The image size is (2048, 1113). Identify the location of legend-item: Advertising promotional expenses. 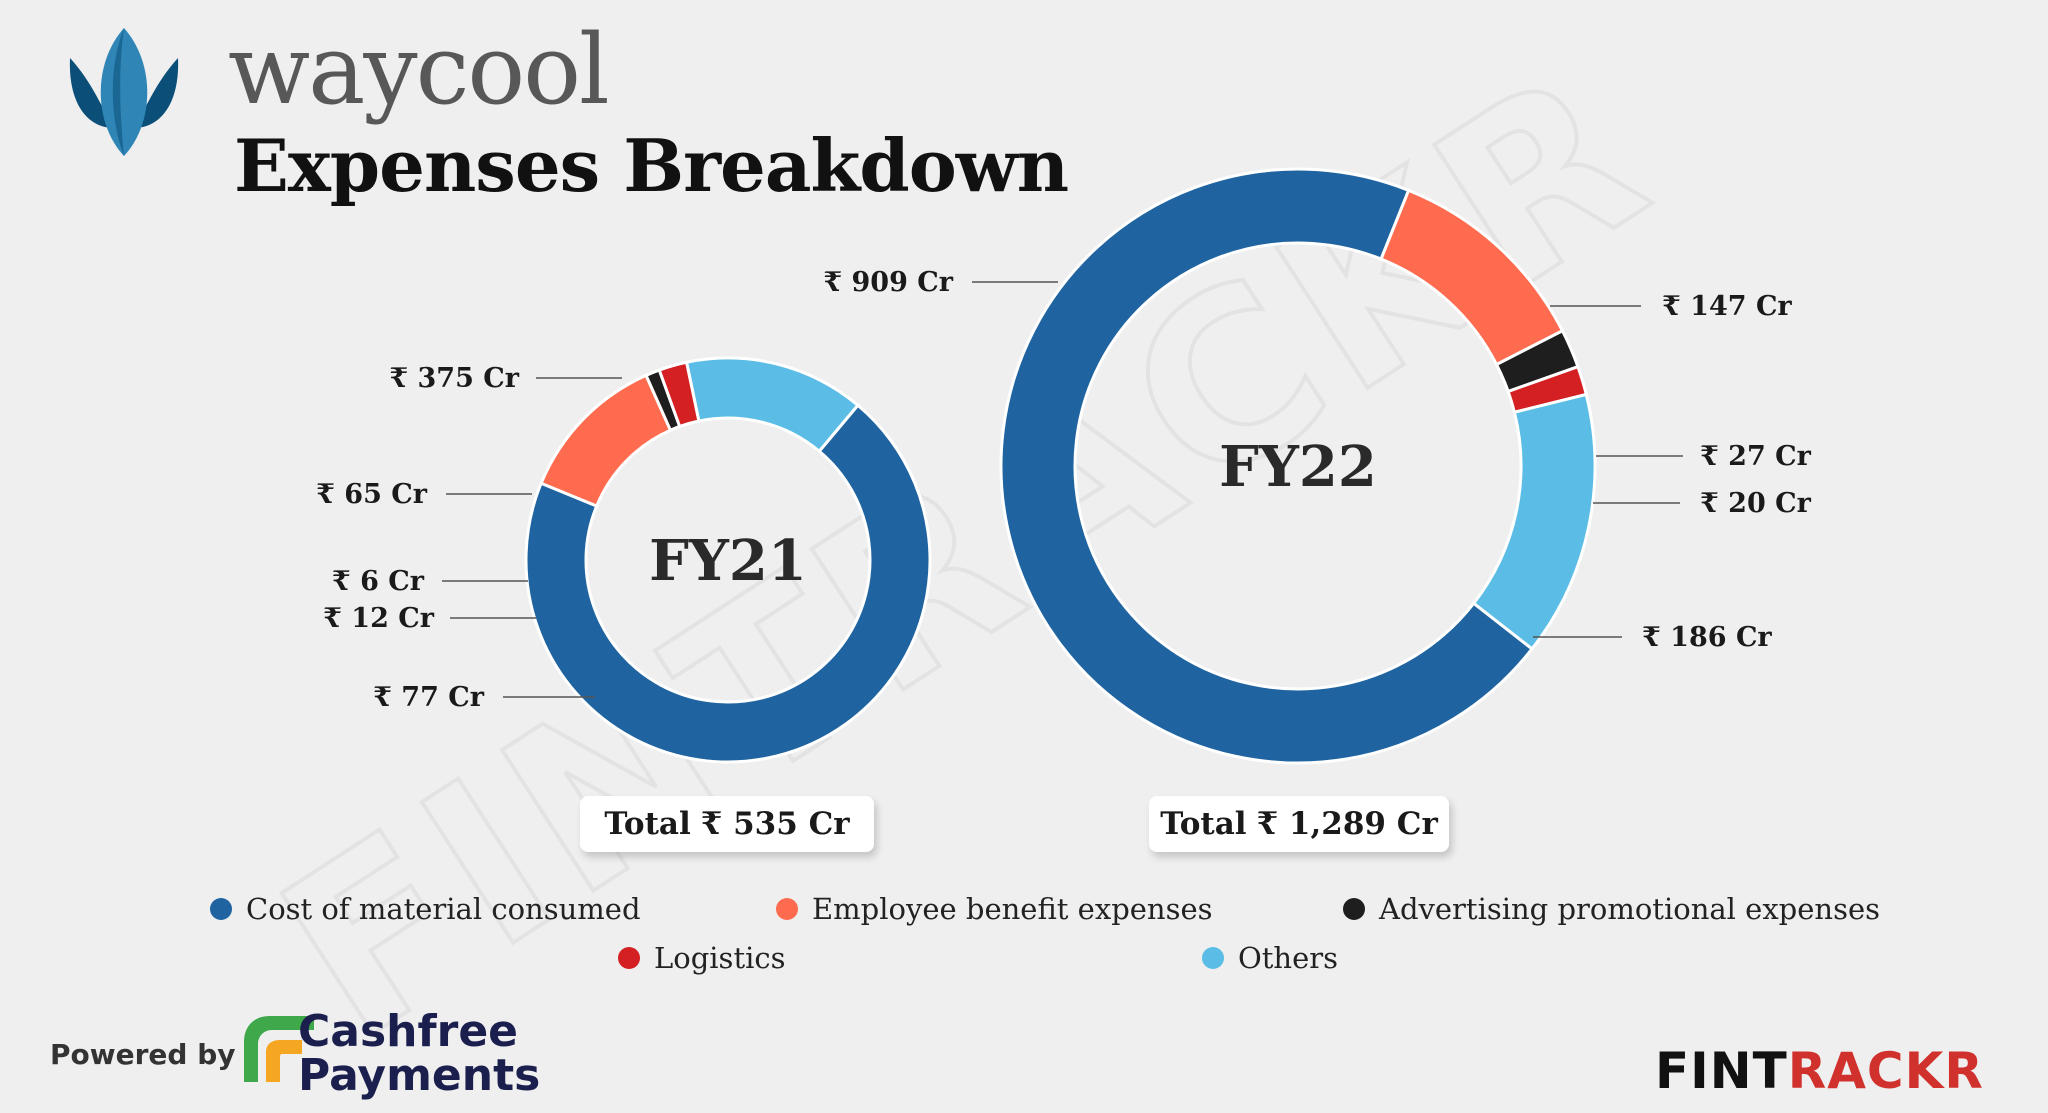
(1611, 909).